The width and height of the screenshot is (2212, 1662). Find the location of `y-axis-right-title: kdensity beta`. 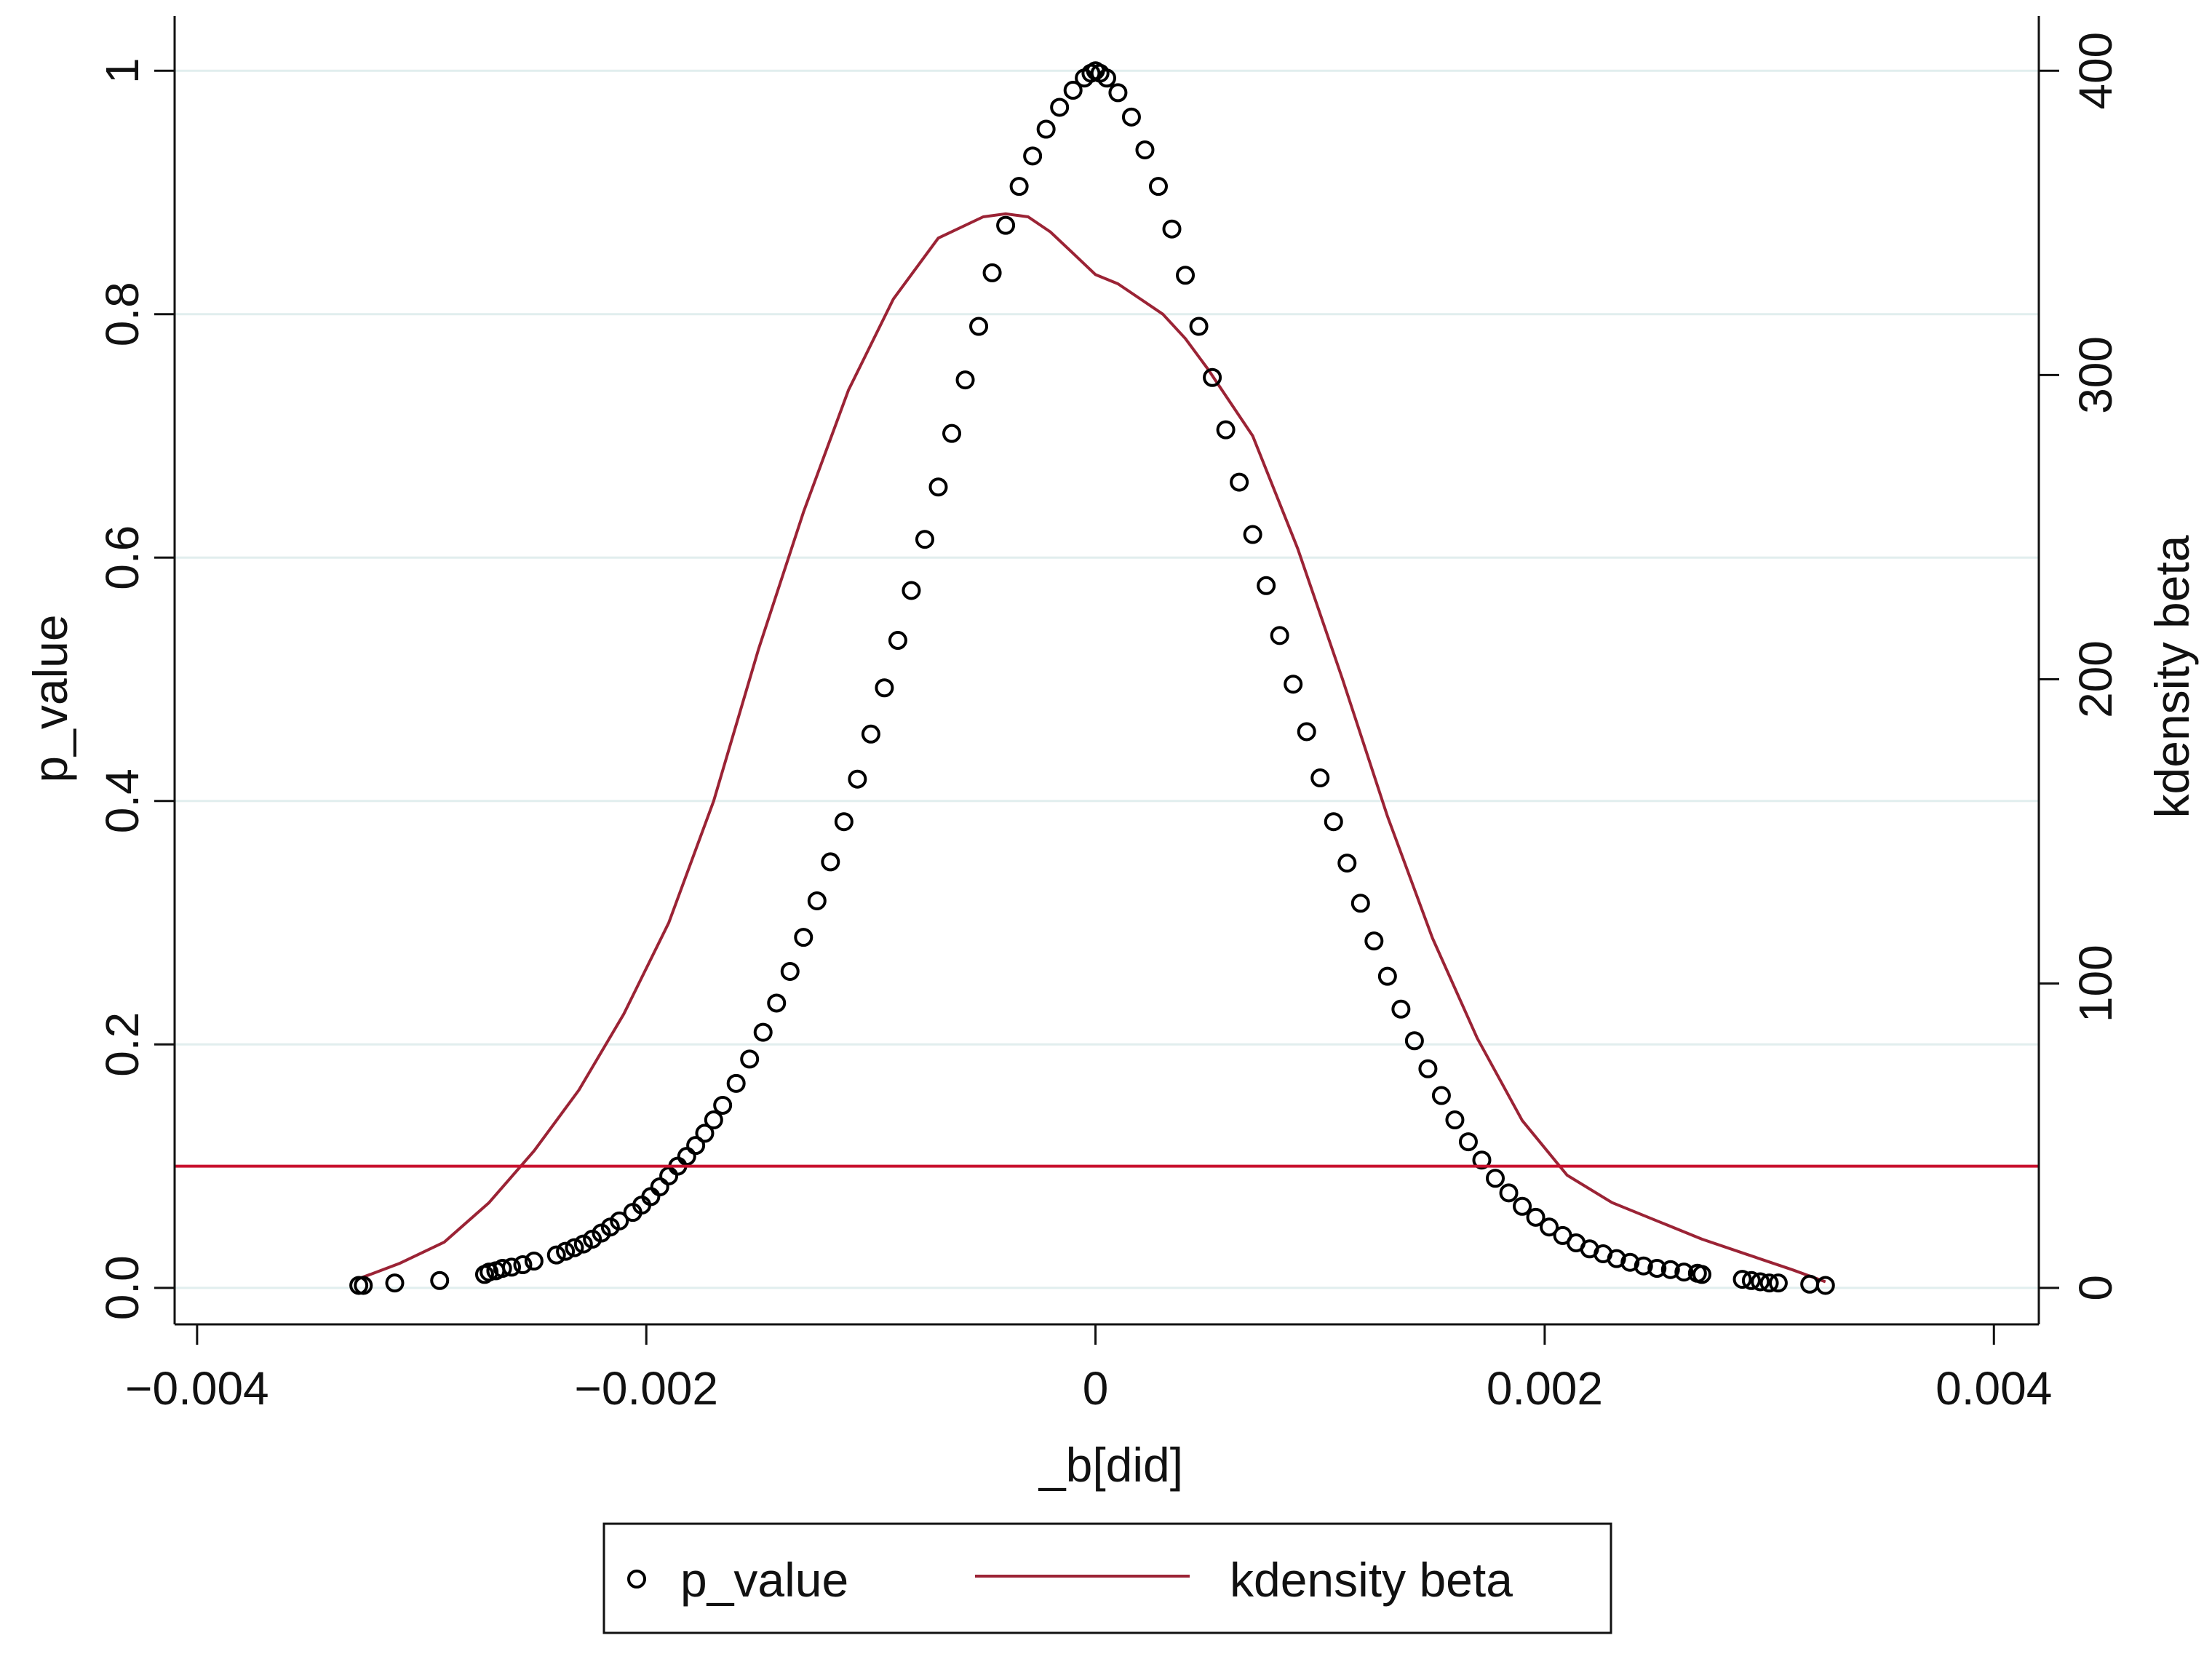

y-axis-right-title: kdensity beta is located at coordinates (2172, 676).